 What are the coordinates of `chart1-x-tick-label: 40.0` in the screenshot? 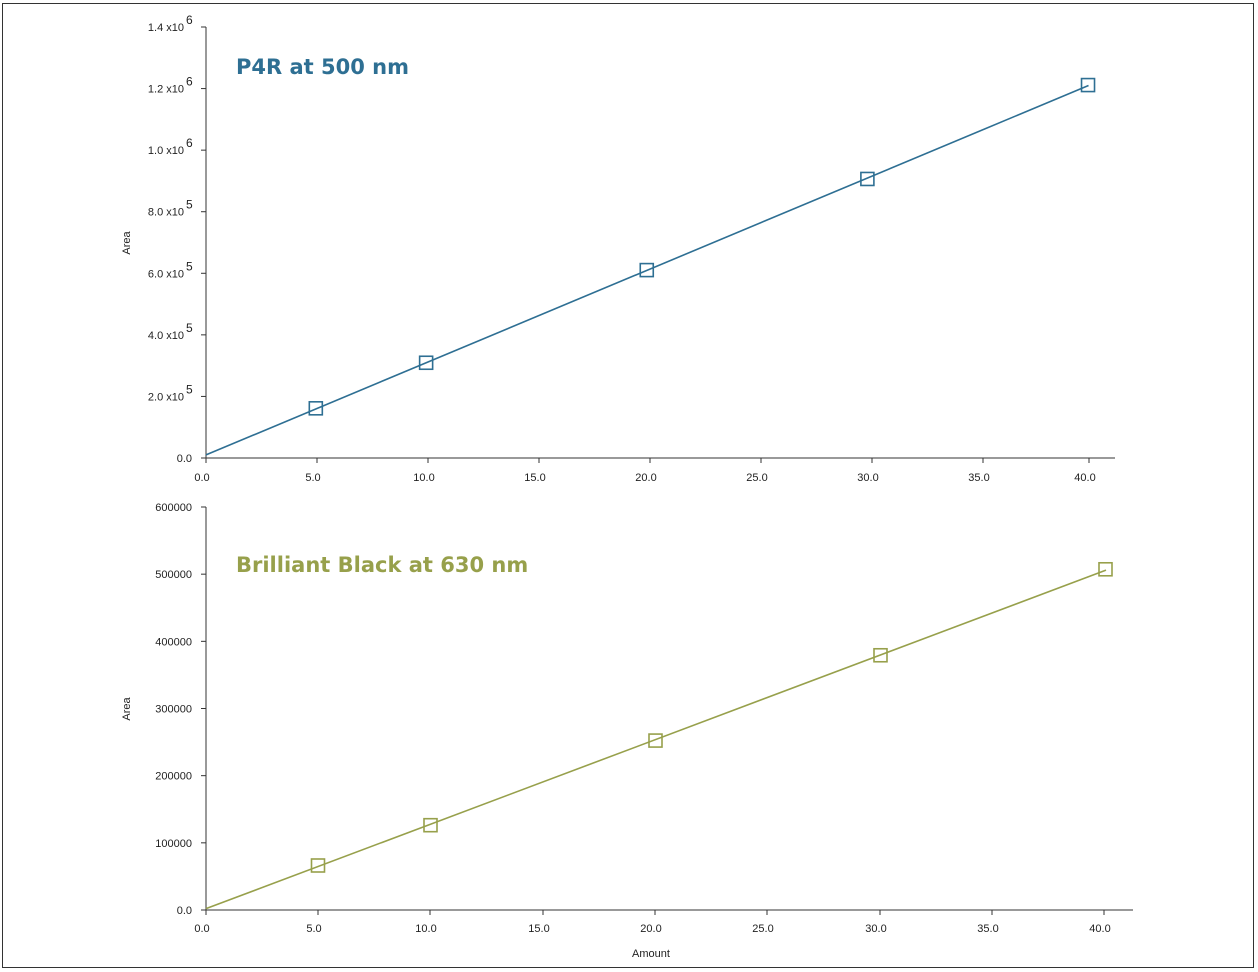 It's located at (1084, 478).